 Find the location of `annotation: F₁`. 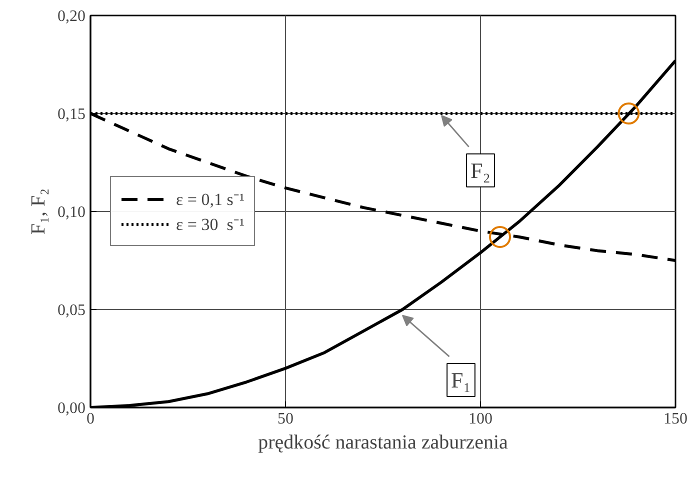

annotation: F₁ is located at coordinates (461, 380).